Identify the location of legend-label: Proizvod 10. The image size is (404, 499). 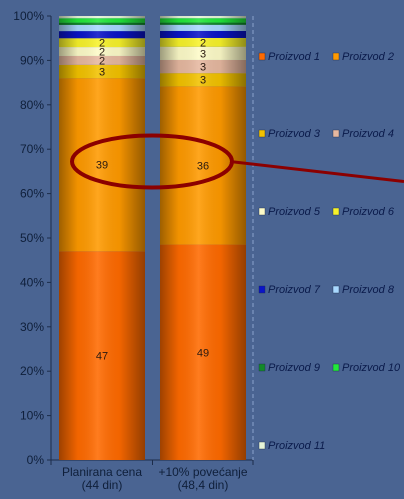
(371, 368).